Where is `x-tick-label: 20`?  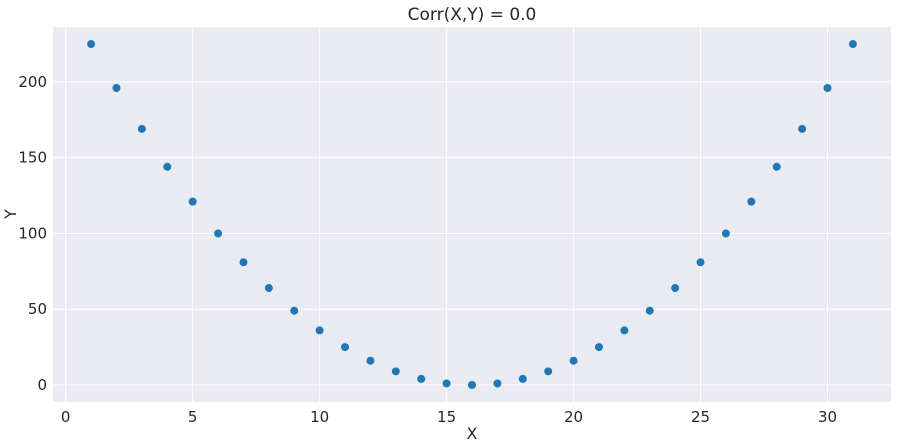
x-tick-label: 20 is located at coordinates (573, 417).